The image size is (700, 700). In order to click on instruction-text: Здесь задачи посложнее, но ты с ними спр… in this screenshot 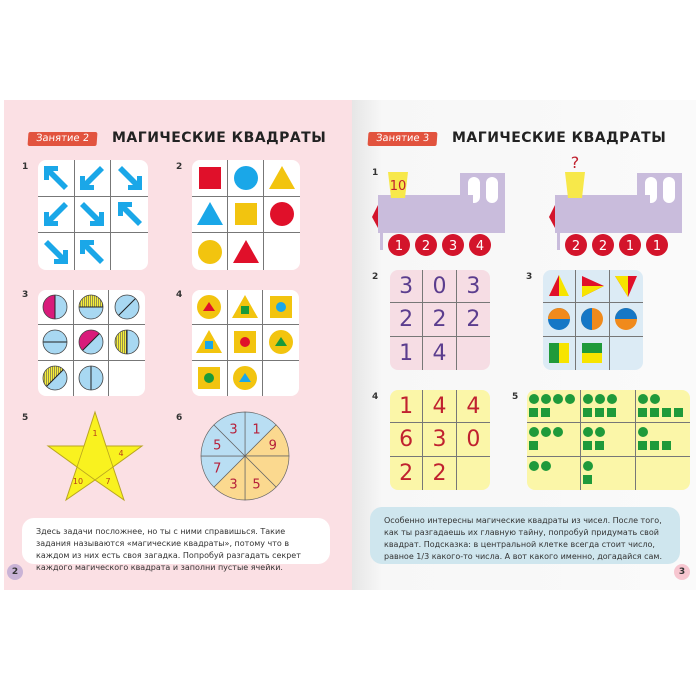, I will do `click(176, 545)`.